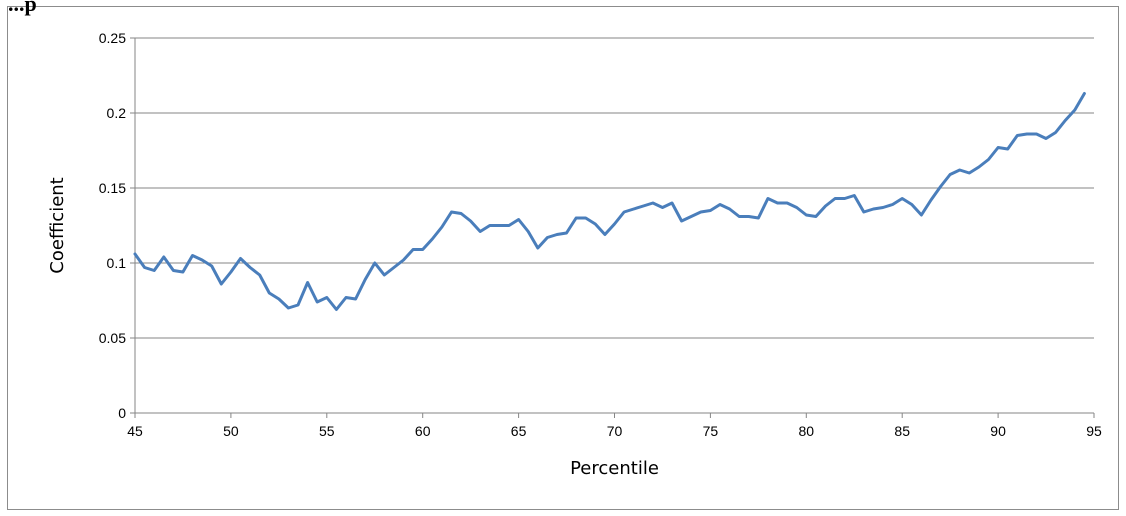 The height and width of the screenshot is (516, 1126). I want to click on x-tick-label: 75, so click(711, 431).